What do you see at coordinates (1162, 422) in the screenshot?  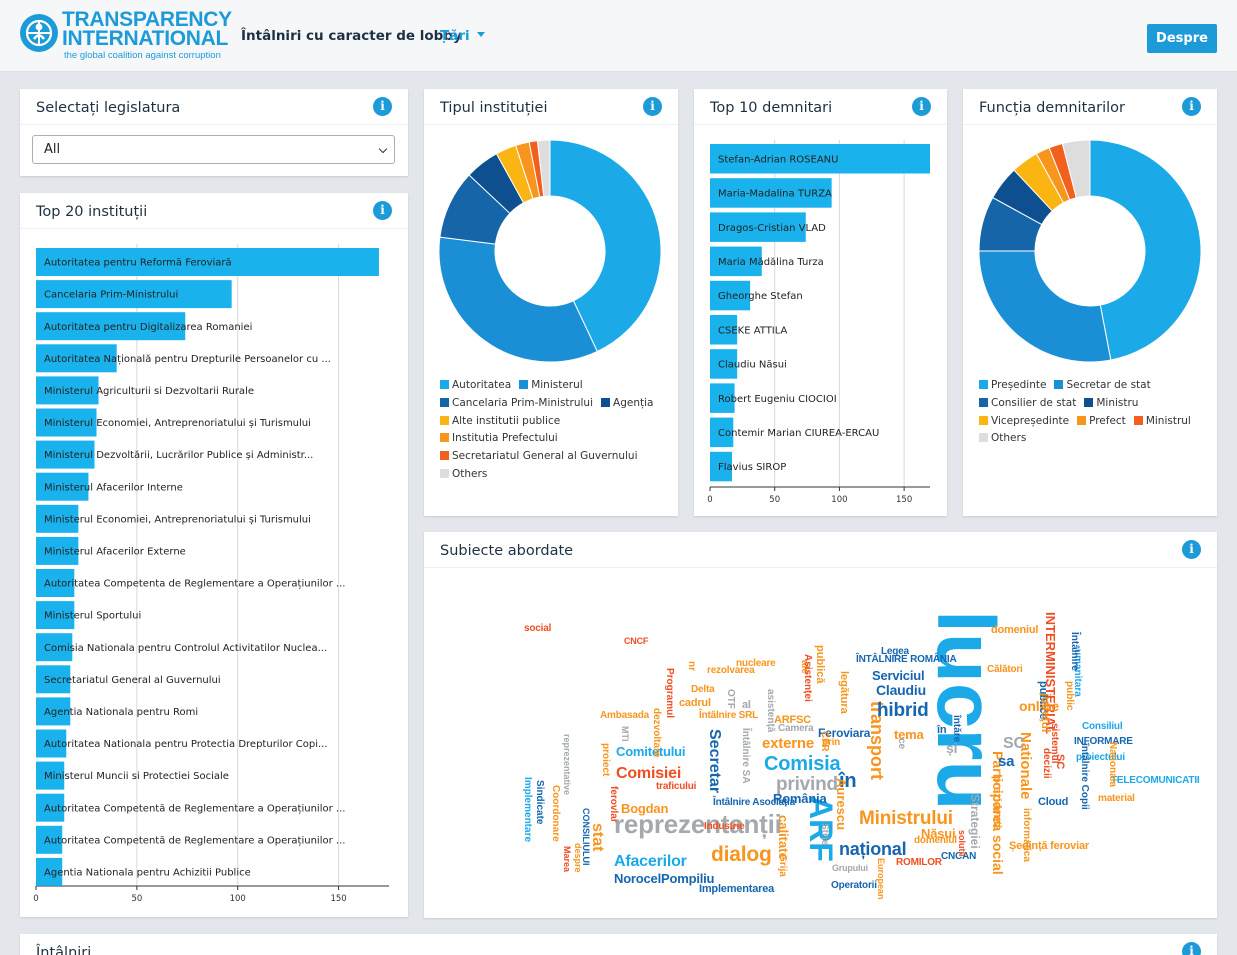 I see `legend-item: Ministrul` at bounding box center [1162, 422].